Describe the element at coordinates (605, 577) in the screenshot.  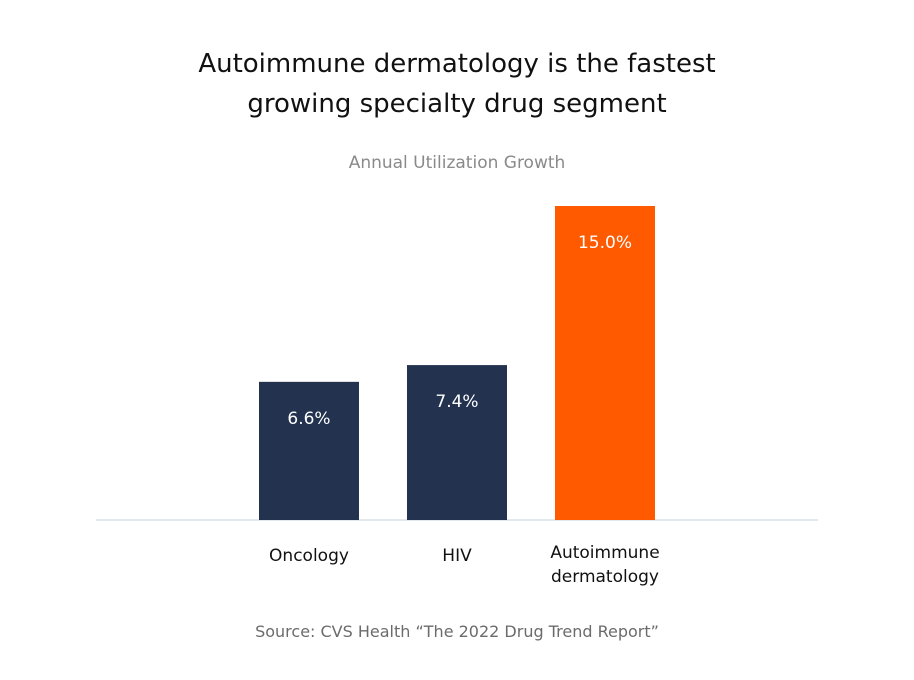
I see `category-label-2-1: dermatology` at that location.